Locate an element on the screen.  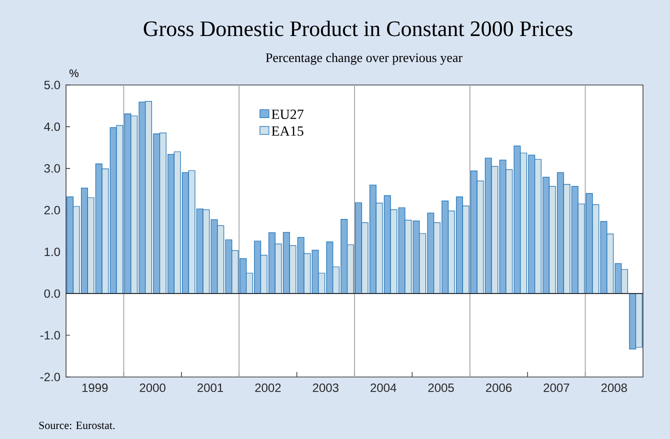
x-tick-label: 2001 is located at coordinates (211, 388).